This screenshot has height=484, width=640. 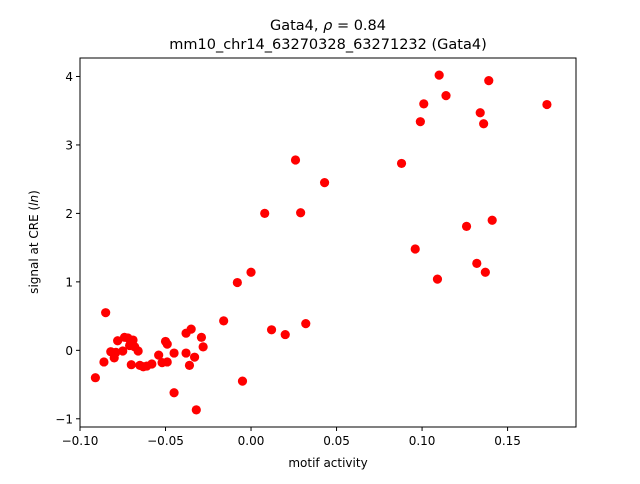 What do you see at coordinates (69, 214) in the screenshot?
I see `y-tick-label: 2` at bounding box center [69, 214].